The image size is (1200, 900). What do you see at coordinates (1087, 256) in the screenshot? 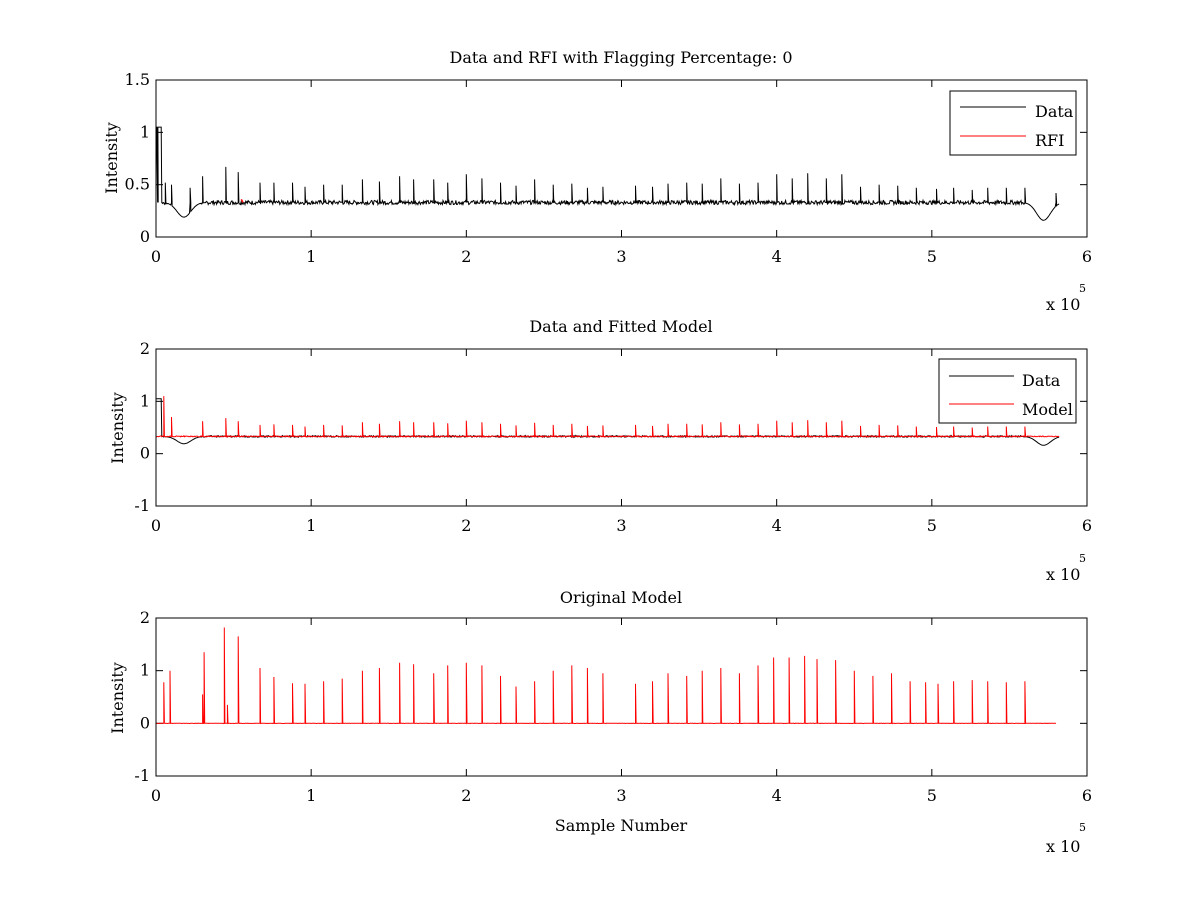
I see `subplot-1-x-tick-label: 6` at bounding box center [1087, 256].